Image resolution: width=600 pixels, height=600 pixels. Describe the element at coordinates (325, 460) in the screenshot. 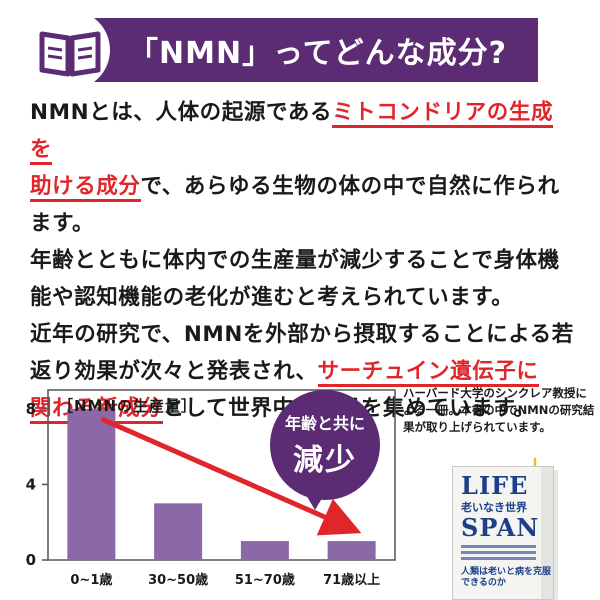

I see `bubble-line-2: 減少` at that location.